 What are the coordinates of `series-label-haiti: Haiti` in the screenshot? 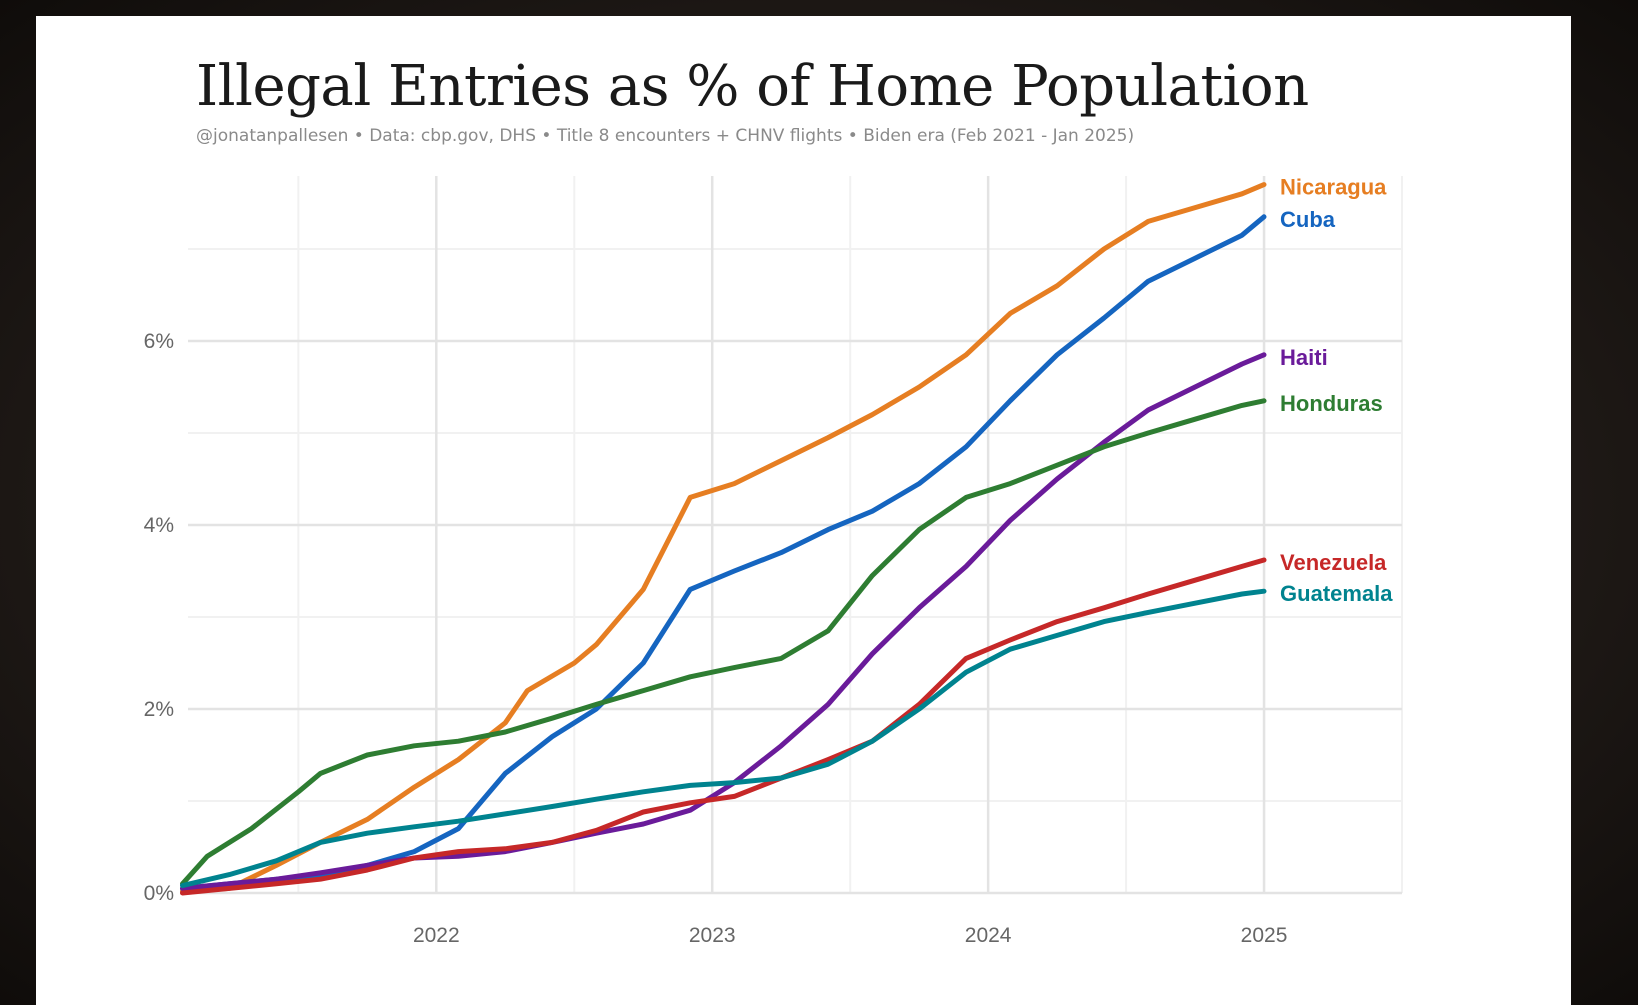 It's located at (1304, 357).